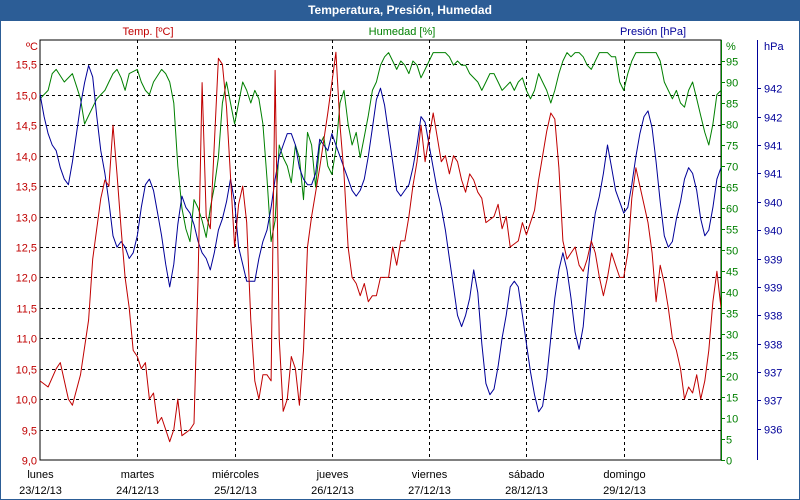 This screenshot has width=800, height=500. Describe the element at coordinates (732, 105) in the screenshot. I see `hum-tick-label: 85` at that location.